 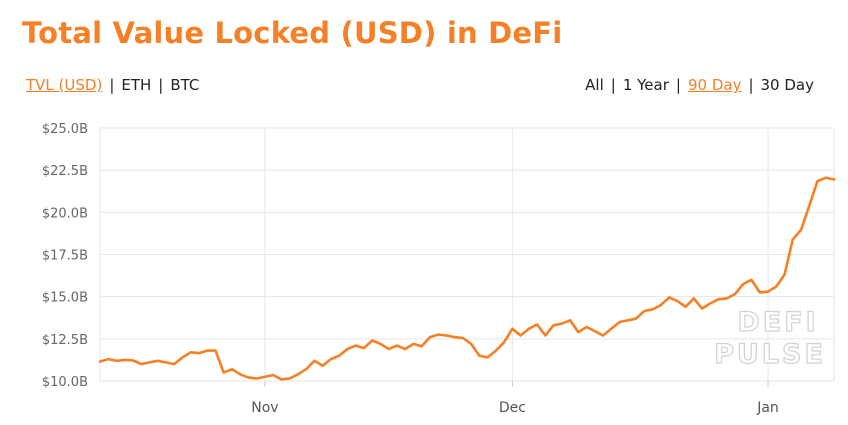 What do you see at coordinates (787, 85) in the screenshot?
I see `range-30-day: 30 Day` at bounding box center [787, 85].